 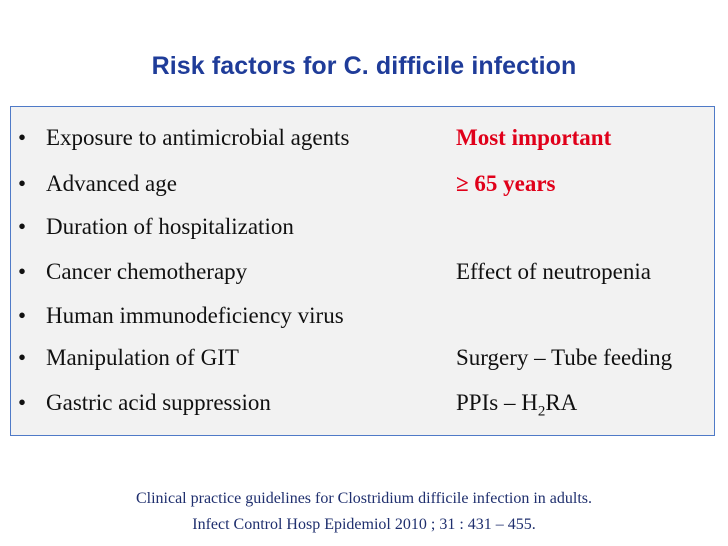 I want to click on risk-factor-row: • Duration of hospitalization, so click(x=362, y=234).